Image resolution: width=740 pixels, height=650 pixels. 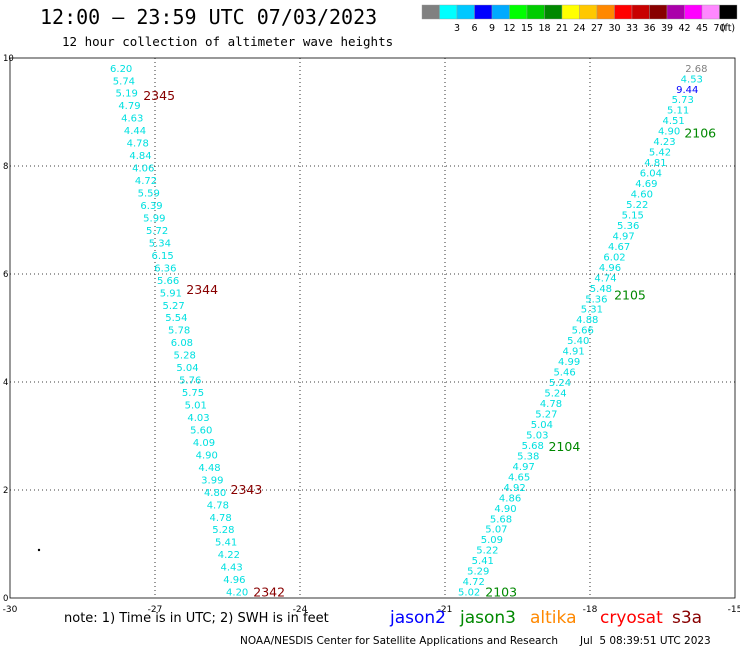 What do you see at coordinates (514, 488) in the screenshot?
I see `wave-height-label: 4.92` at bounding box center [514, 488].